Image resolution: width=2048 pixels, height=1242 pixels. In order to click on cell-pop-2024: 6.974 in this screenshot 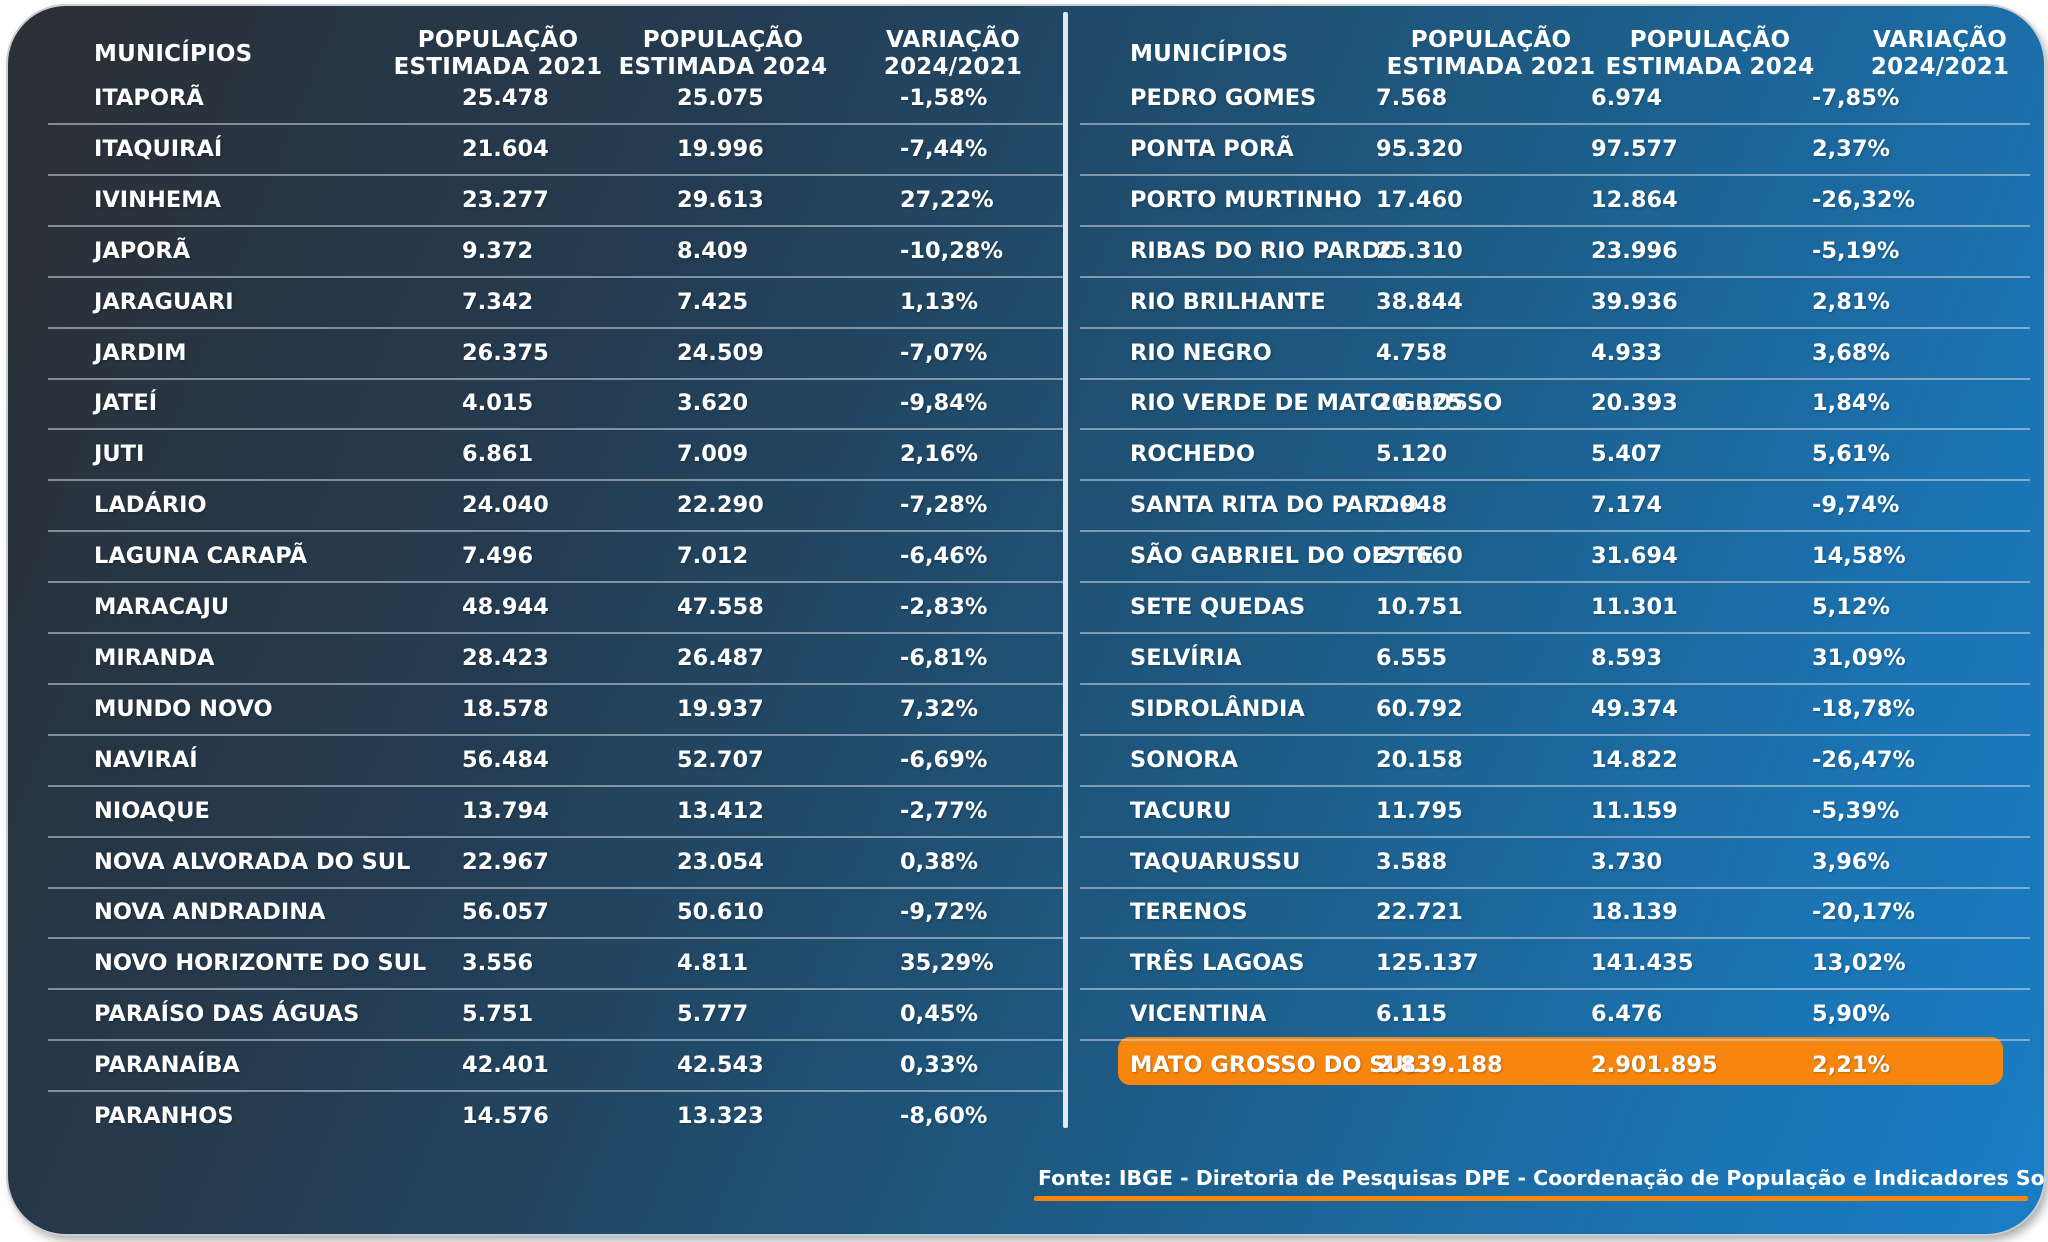, I will do `click(1627, 98)`.